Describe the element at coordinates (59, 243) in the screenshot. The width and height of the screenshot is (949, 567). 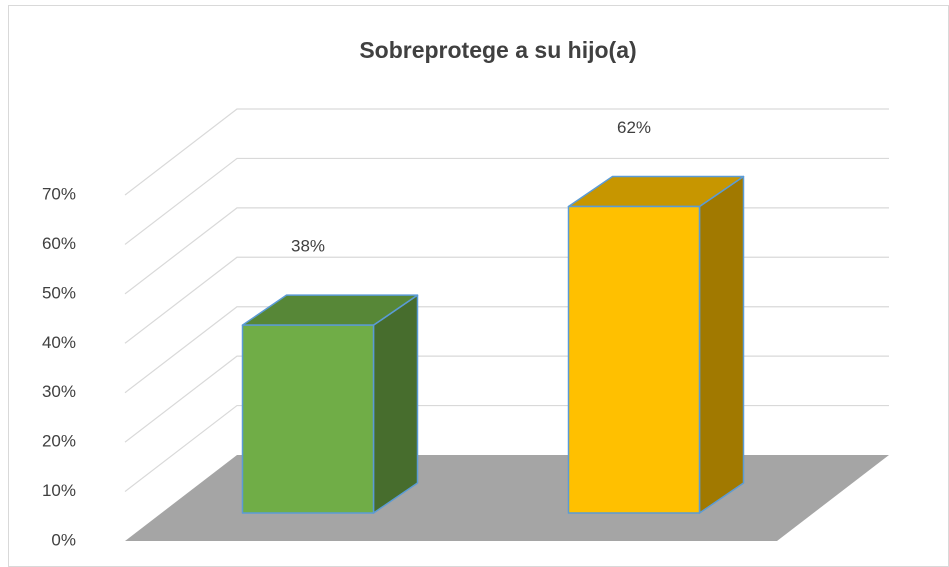
I see `y-tick-label: 60%` at that location.